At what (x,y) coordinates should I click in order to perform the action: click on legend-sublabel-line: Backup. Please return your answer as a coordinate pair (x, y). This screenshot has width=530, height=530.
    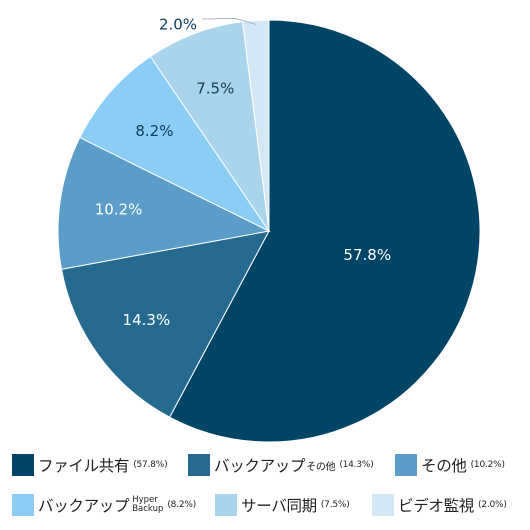
    Looking at the image, I should click on (148, 509).